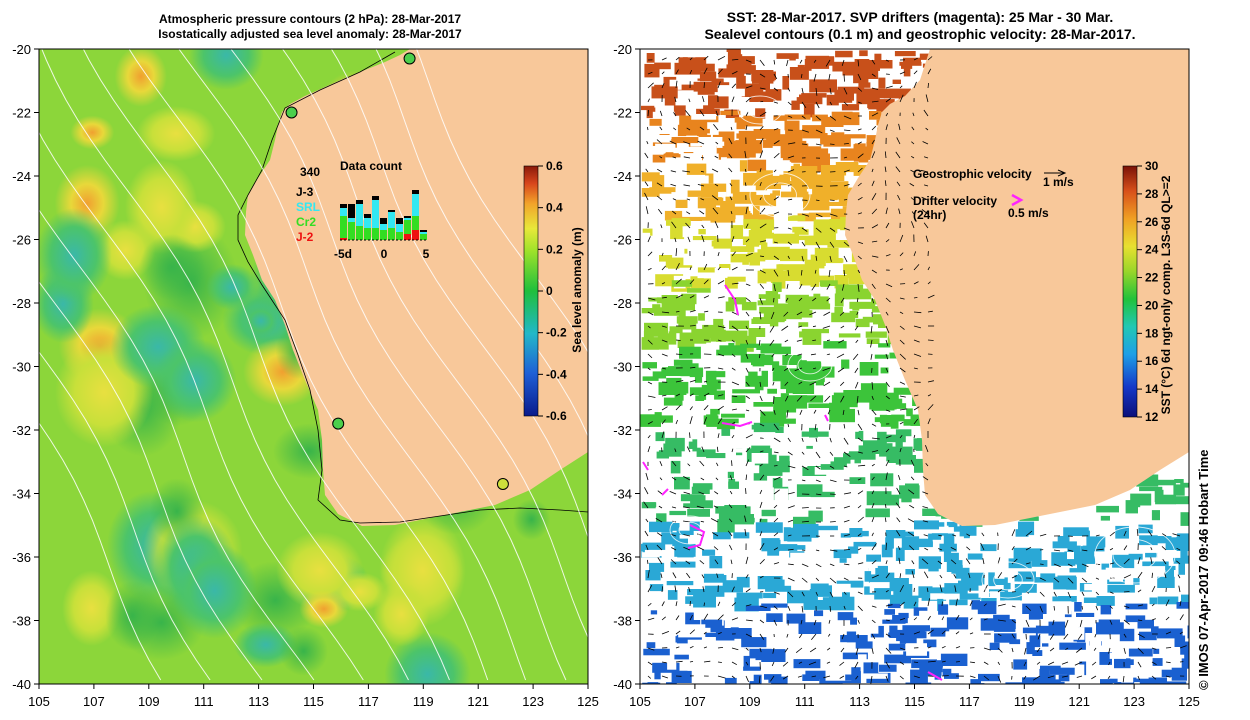 The width and height of the screenshot is (1250, 720). What do you see at coordinates (1152, 222) in the screenshot?
I see `colorbar-tick-label: 26` at bounding box center [1152, 222].